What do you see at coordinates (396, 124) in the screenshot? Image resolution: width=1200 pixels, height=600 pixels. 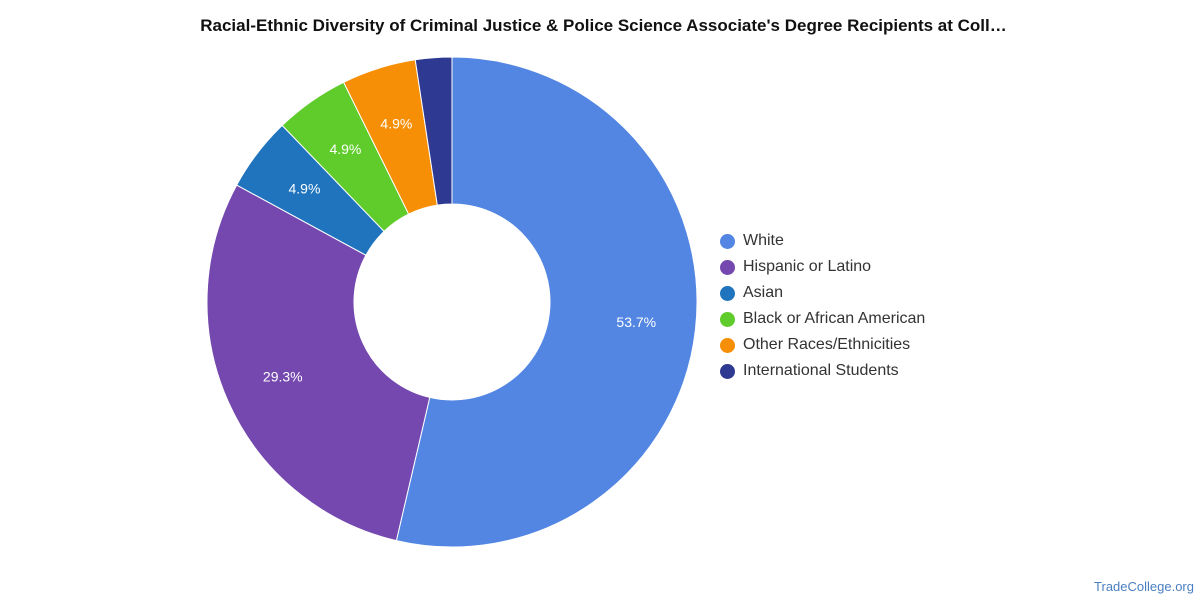 I see `slice-label-other-races-ethnicities: 4.9%` at bounding box center [396, 124].